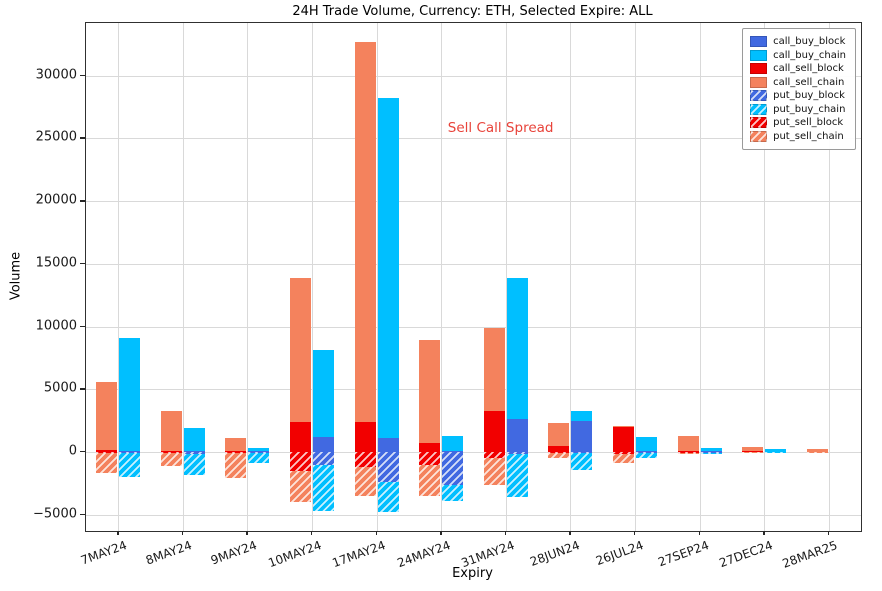 This screenshot has width=882, height=591. Describe the element at coordinates (759, 55) in the screenshot. I see `legend-swatch-call_buy_chain` at that location.